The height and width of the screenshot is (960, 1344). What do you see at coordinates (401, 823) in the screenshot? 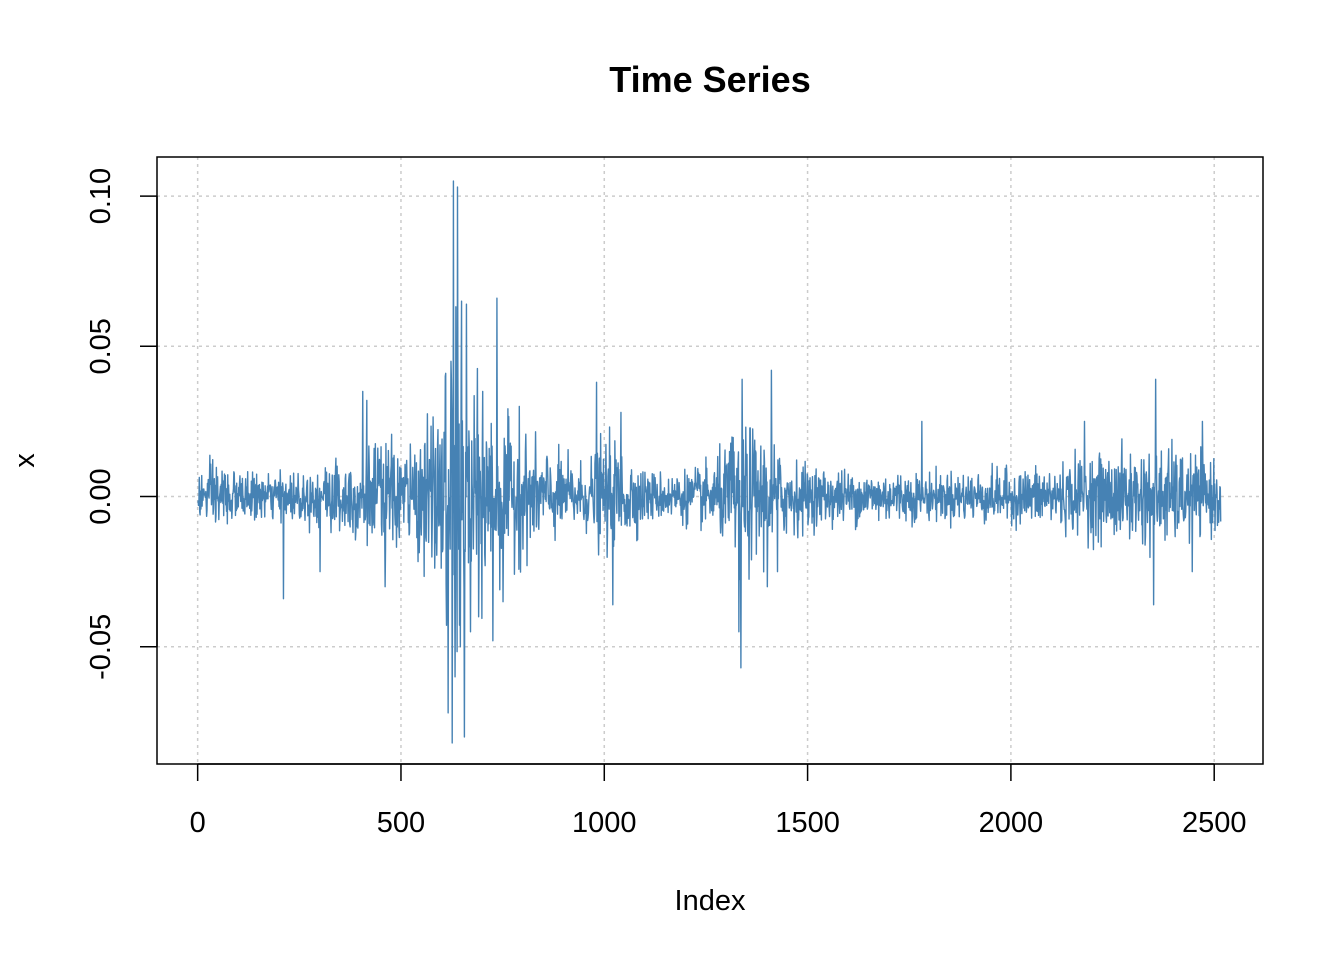
I see `x-tick-label: 500` at bounding box center [401, 823].